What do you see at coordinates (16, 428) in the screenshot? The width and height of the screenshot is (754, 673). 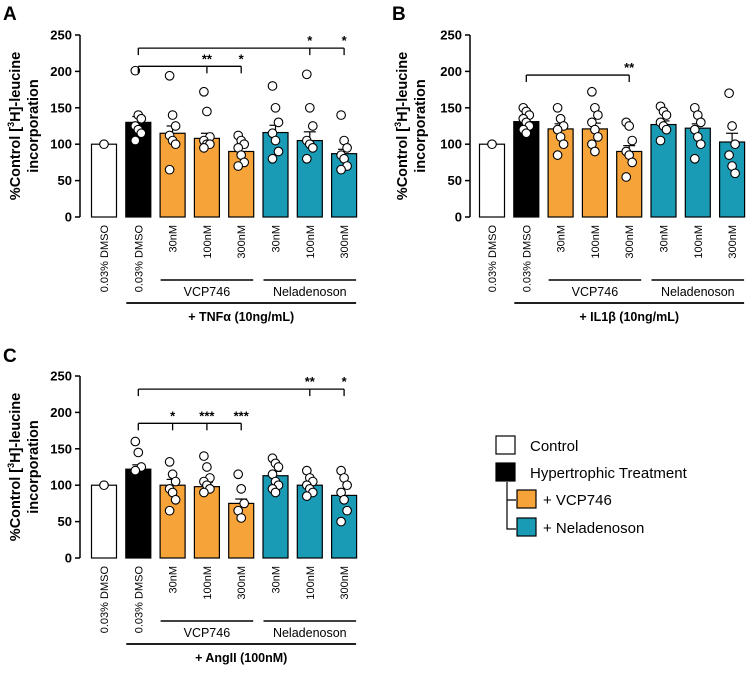 I see `y-axis-label-suffix: H]-leucine` at bounding box center [16, 428].